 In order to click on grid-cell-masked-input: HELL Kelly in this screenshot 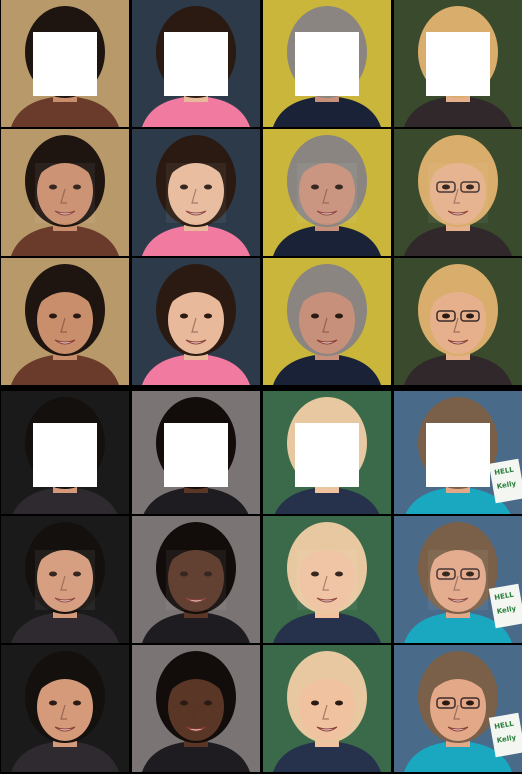, I will do `click(458, 452)`.